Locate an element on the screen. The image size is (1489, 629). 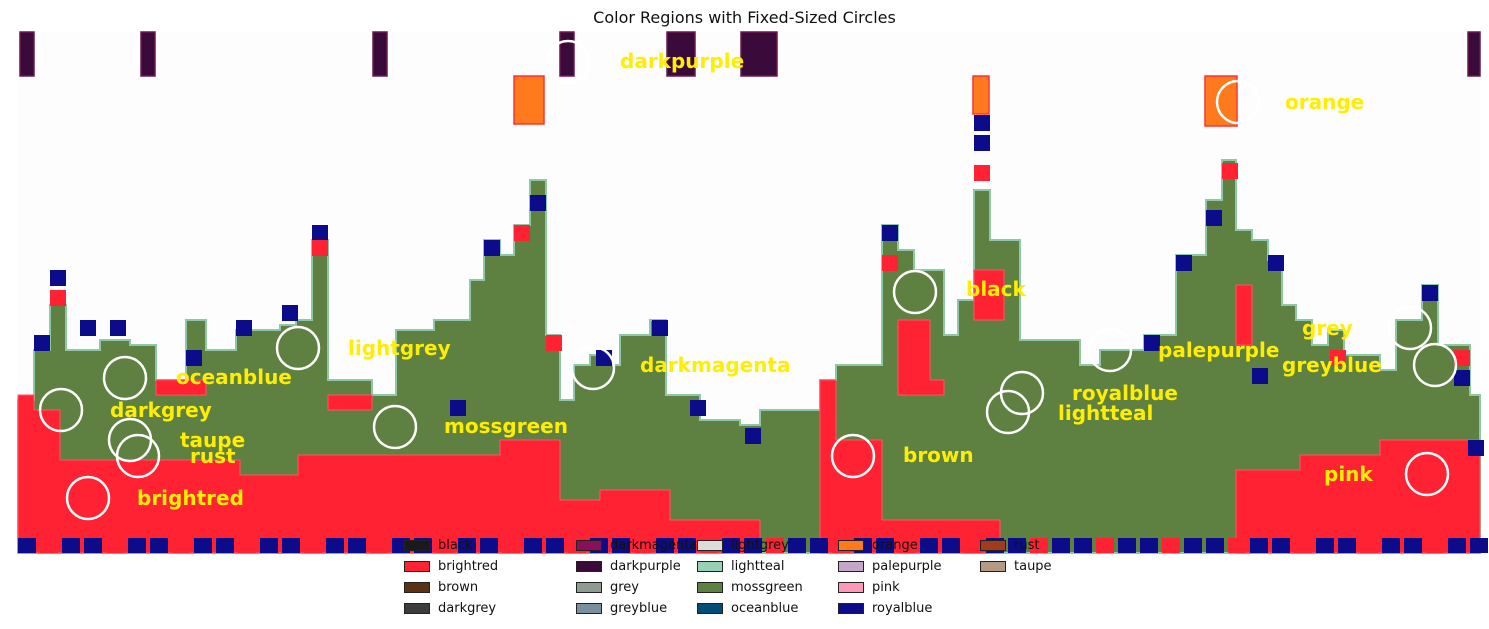
legend-item-brown: brown is located at coordinates (441, 587).